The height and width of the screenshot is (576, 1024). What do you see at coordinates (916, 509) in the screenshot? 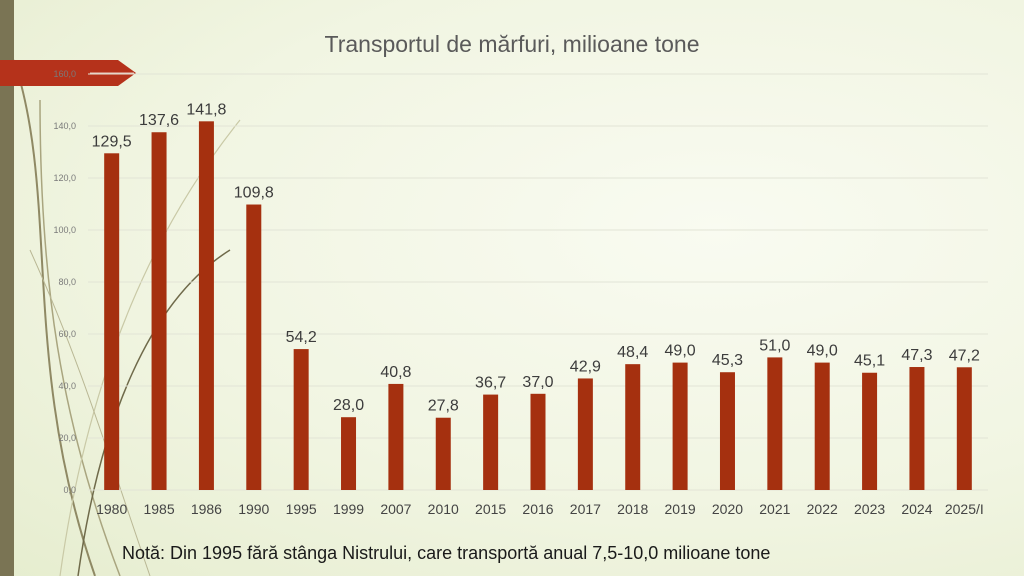
I see `category-label: 2024` at bounding box center [916, 509].